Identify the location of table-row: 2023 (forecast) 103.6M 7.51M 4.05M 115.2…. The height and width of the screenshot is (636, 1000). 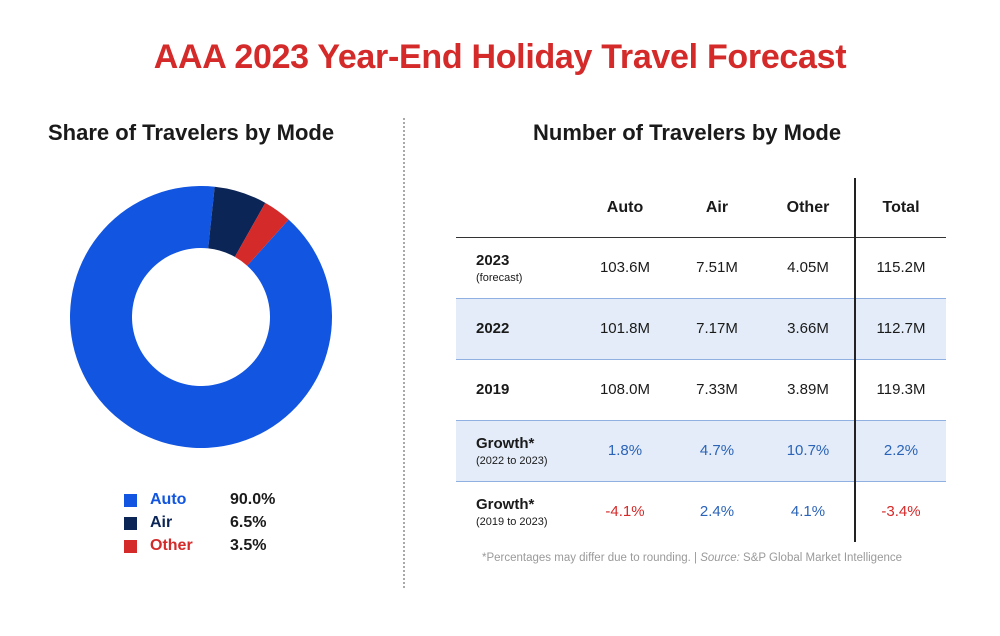
(701, 268).